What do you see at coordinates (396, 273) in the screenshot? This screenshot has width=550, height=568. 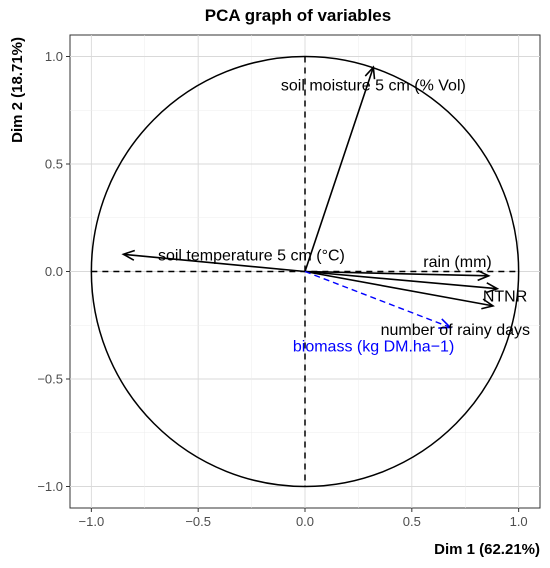 I see `arrow-rain-mm` at bounding box center [396, 273].